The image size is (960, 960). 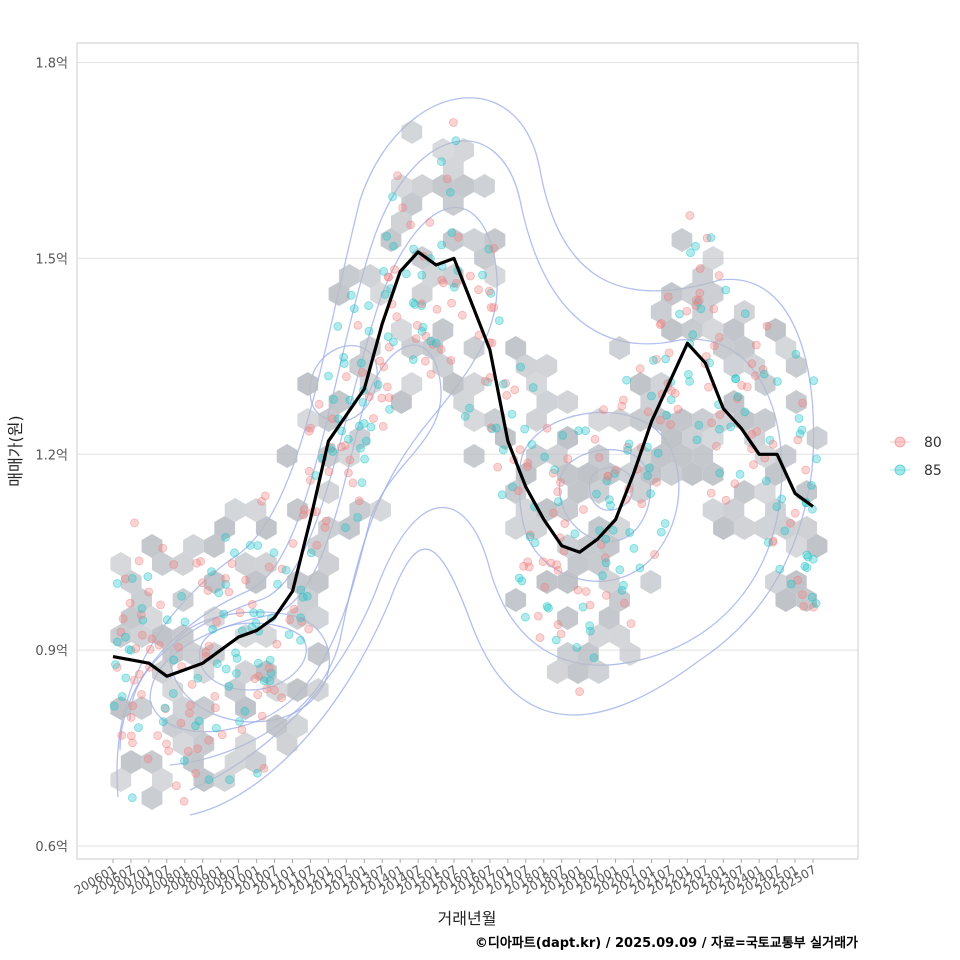 What do you see at coordinates (51, 455) in the screenshot?
I see `y-tick-label: 1.2억` at bounding box center [51, 455].